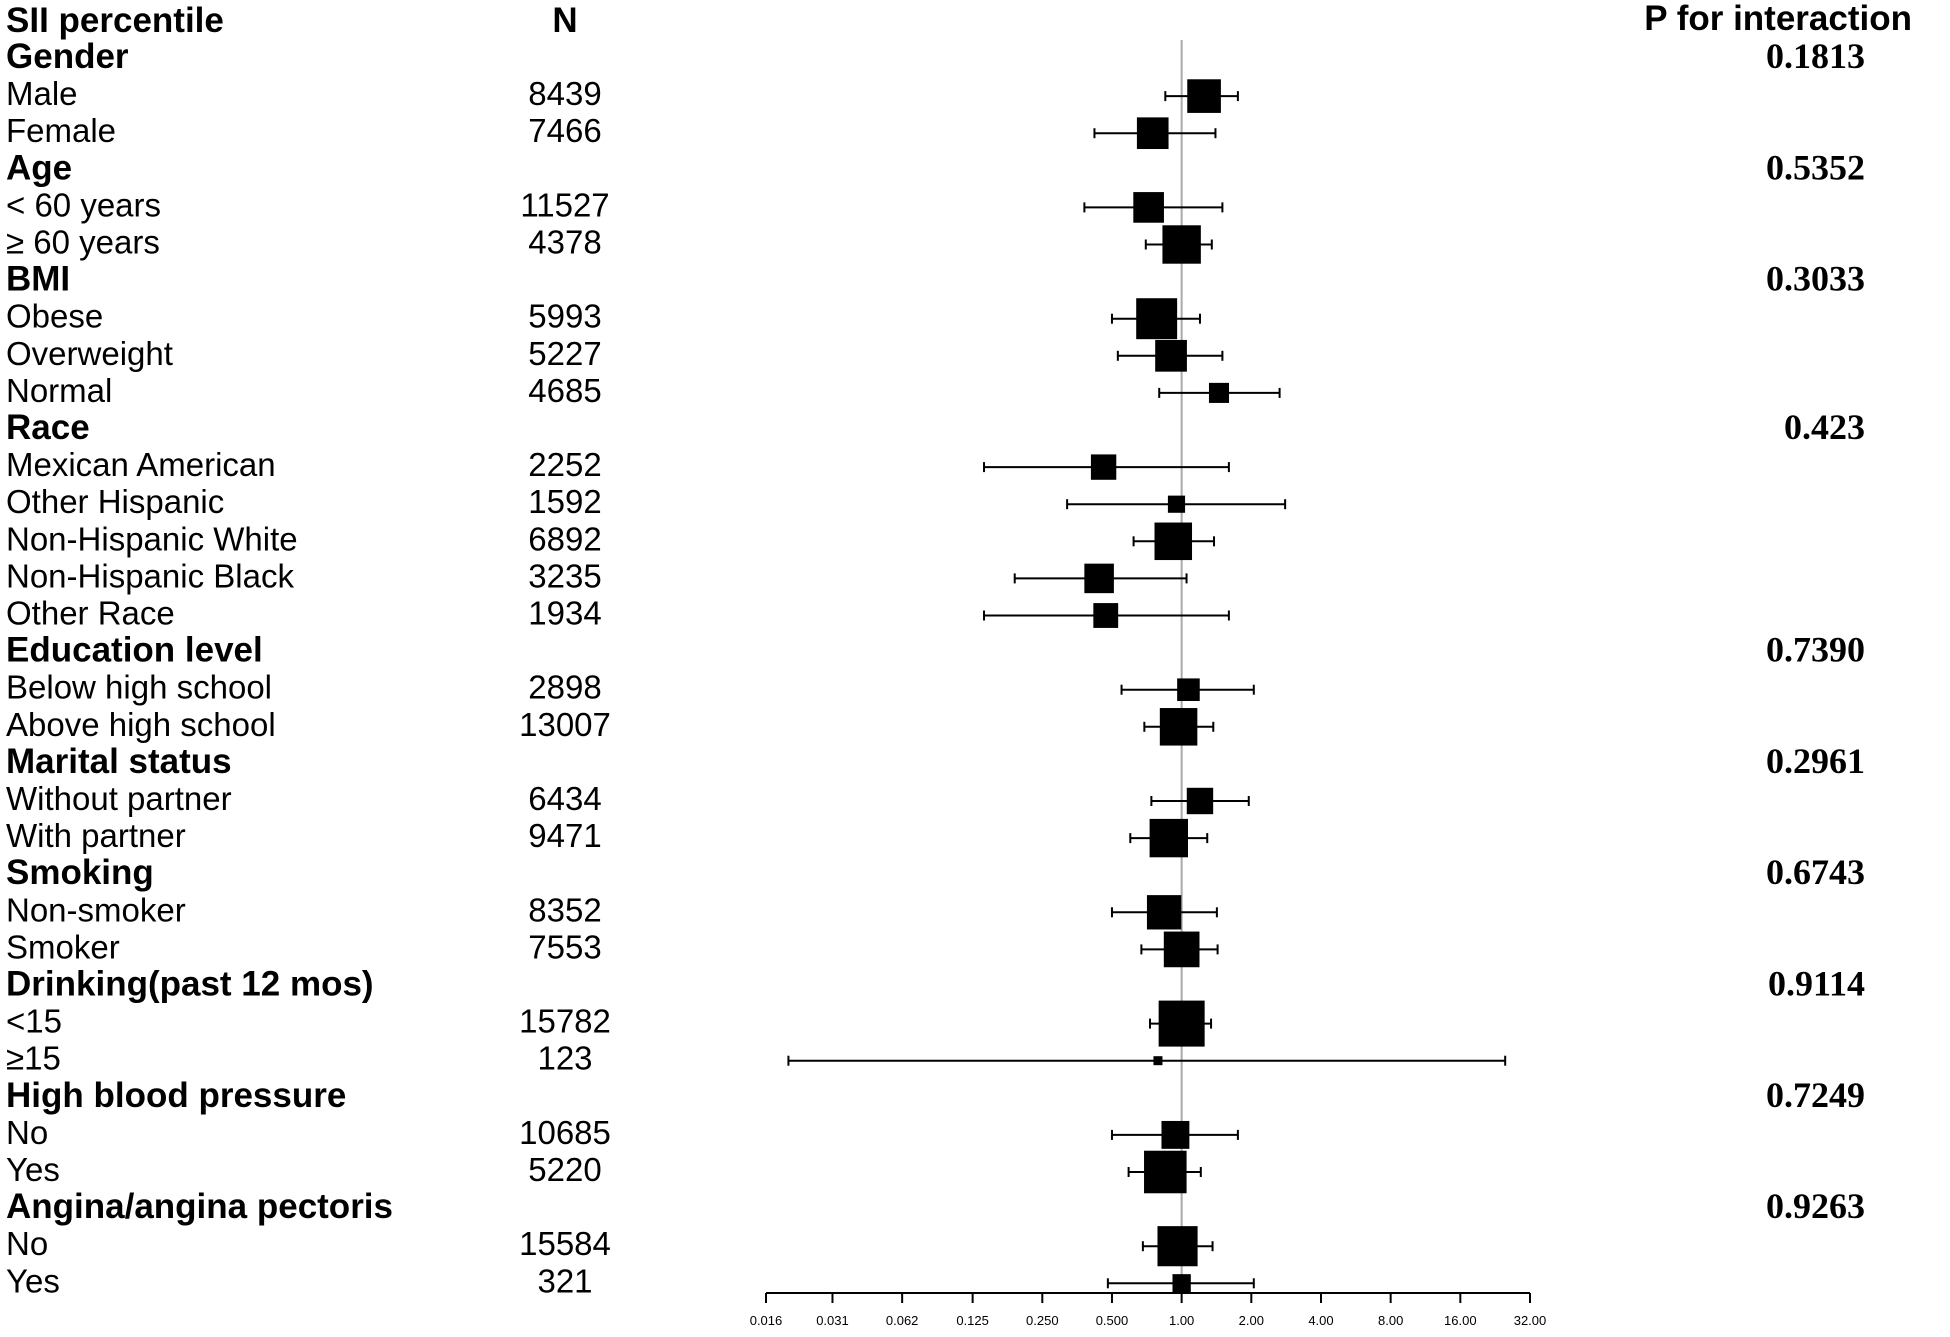  What do you see at coordinates (61, 130) in the screenshot?
I see `subgroup-label: Female` at bounding box center [61, 130].